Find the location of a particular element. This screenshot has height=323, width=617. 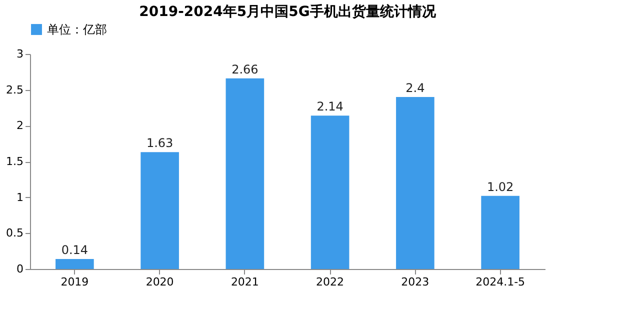

x-tick-label: 2022 is located at coordinates (330, 282).